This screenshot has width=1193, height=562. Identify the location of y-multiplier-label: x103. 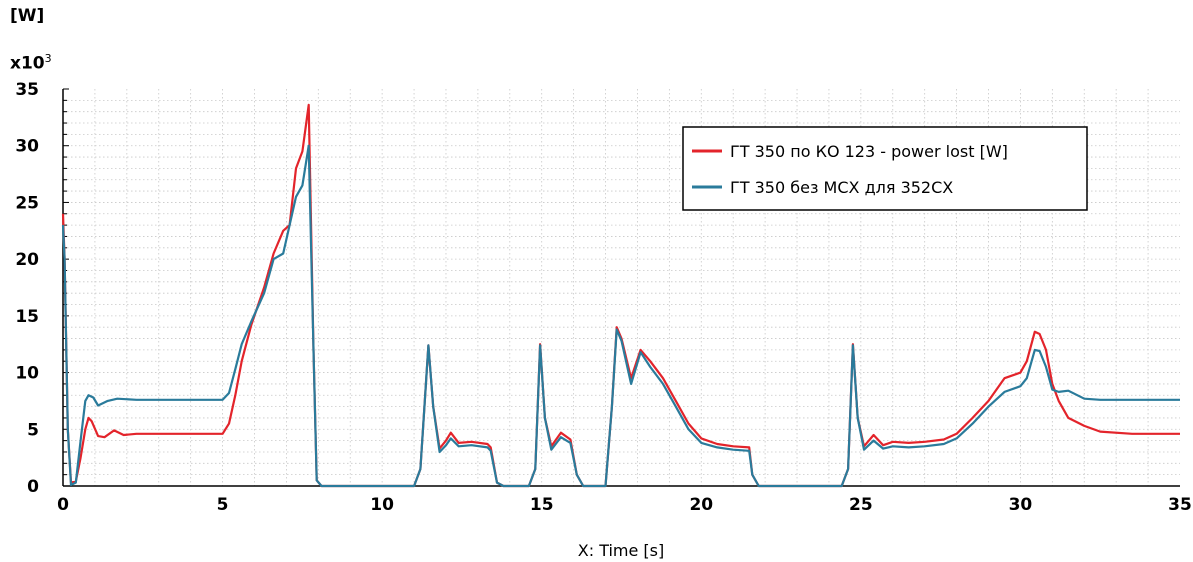
(31, 63).